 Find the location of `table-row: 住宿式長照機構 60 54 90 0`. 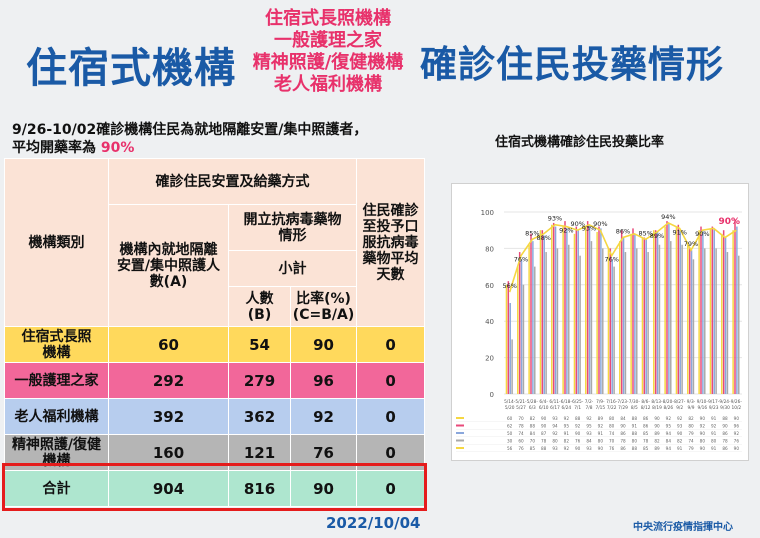

table-row: 住宿式長照機構 60 54 90 0 is located at coordinates (215, 344).